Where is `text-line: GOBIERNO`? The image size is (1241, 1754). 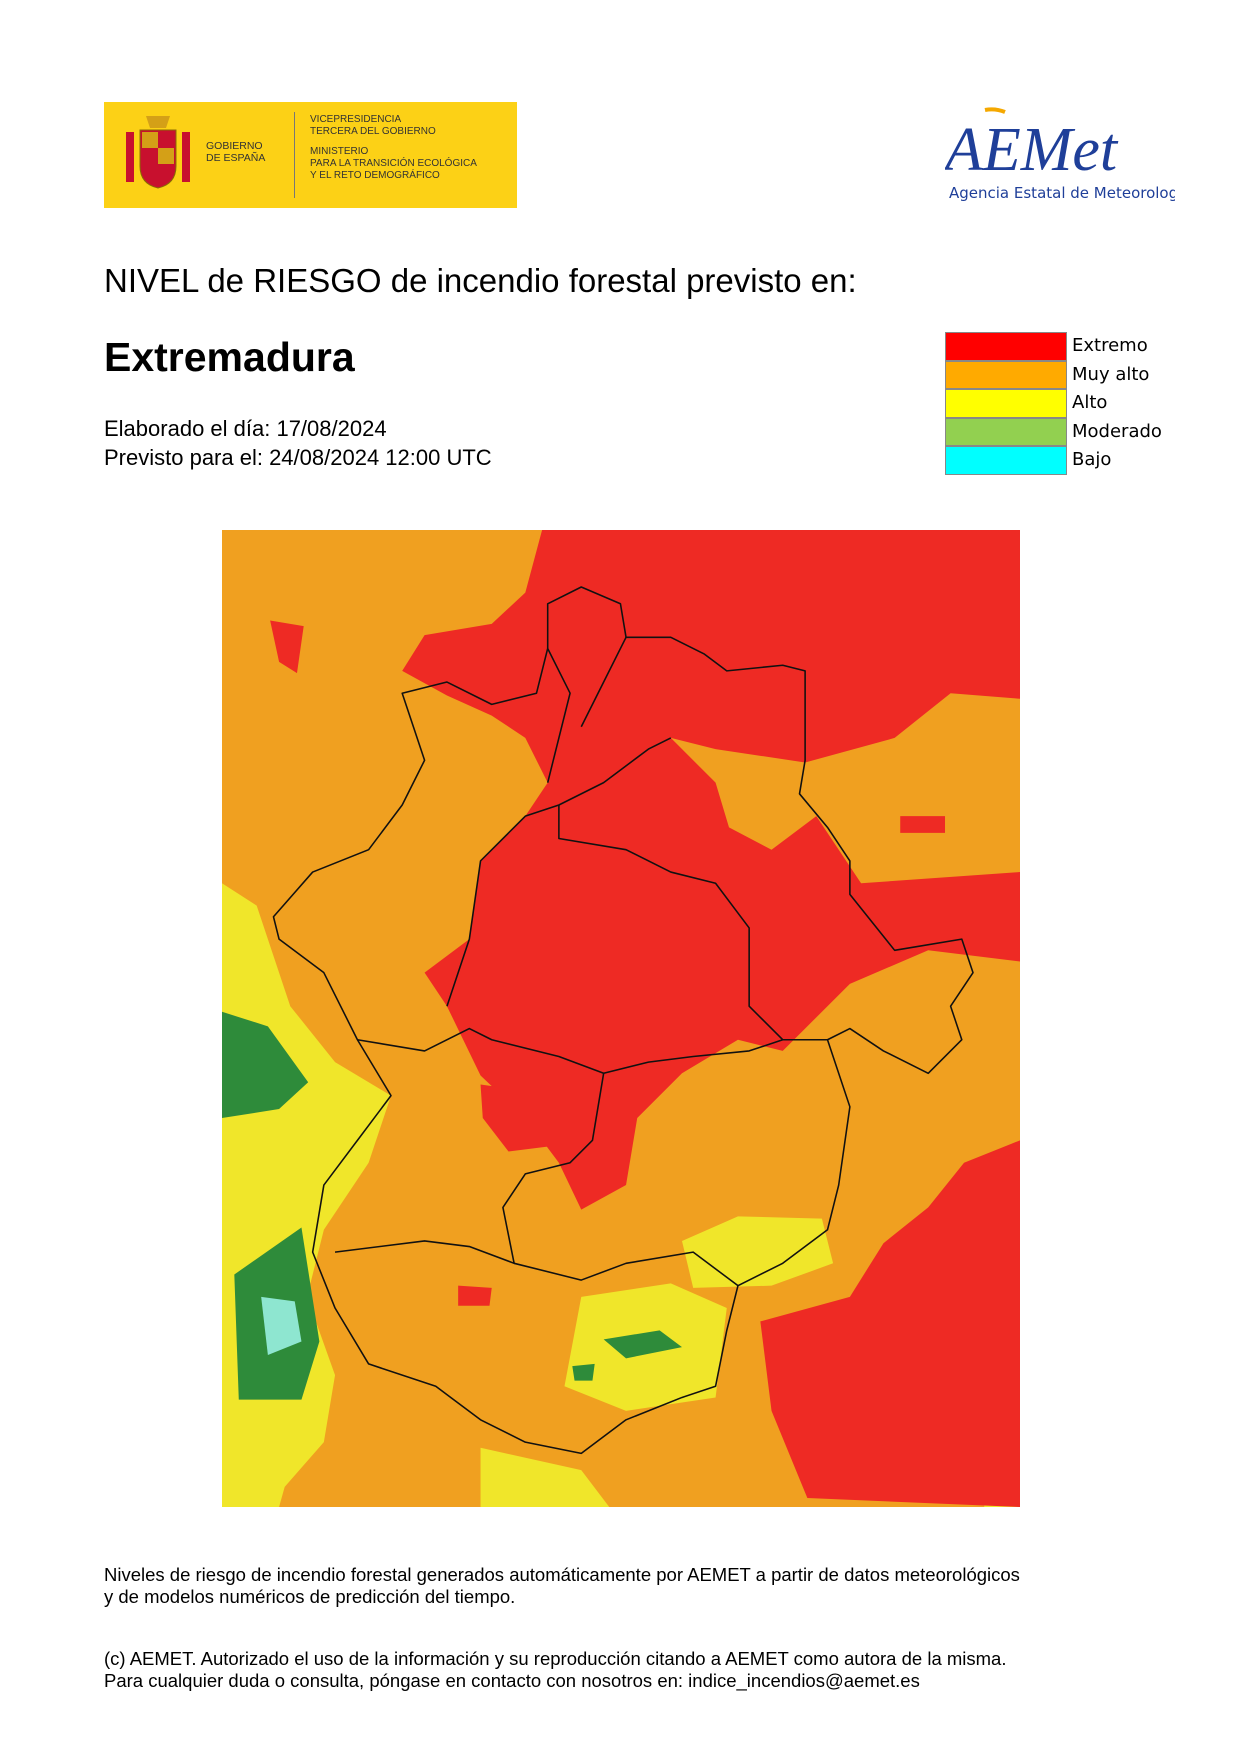
text-line: GOBIERNO is located at coordinates (234, 146).